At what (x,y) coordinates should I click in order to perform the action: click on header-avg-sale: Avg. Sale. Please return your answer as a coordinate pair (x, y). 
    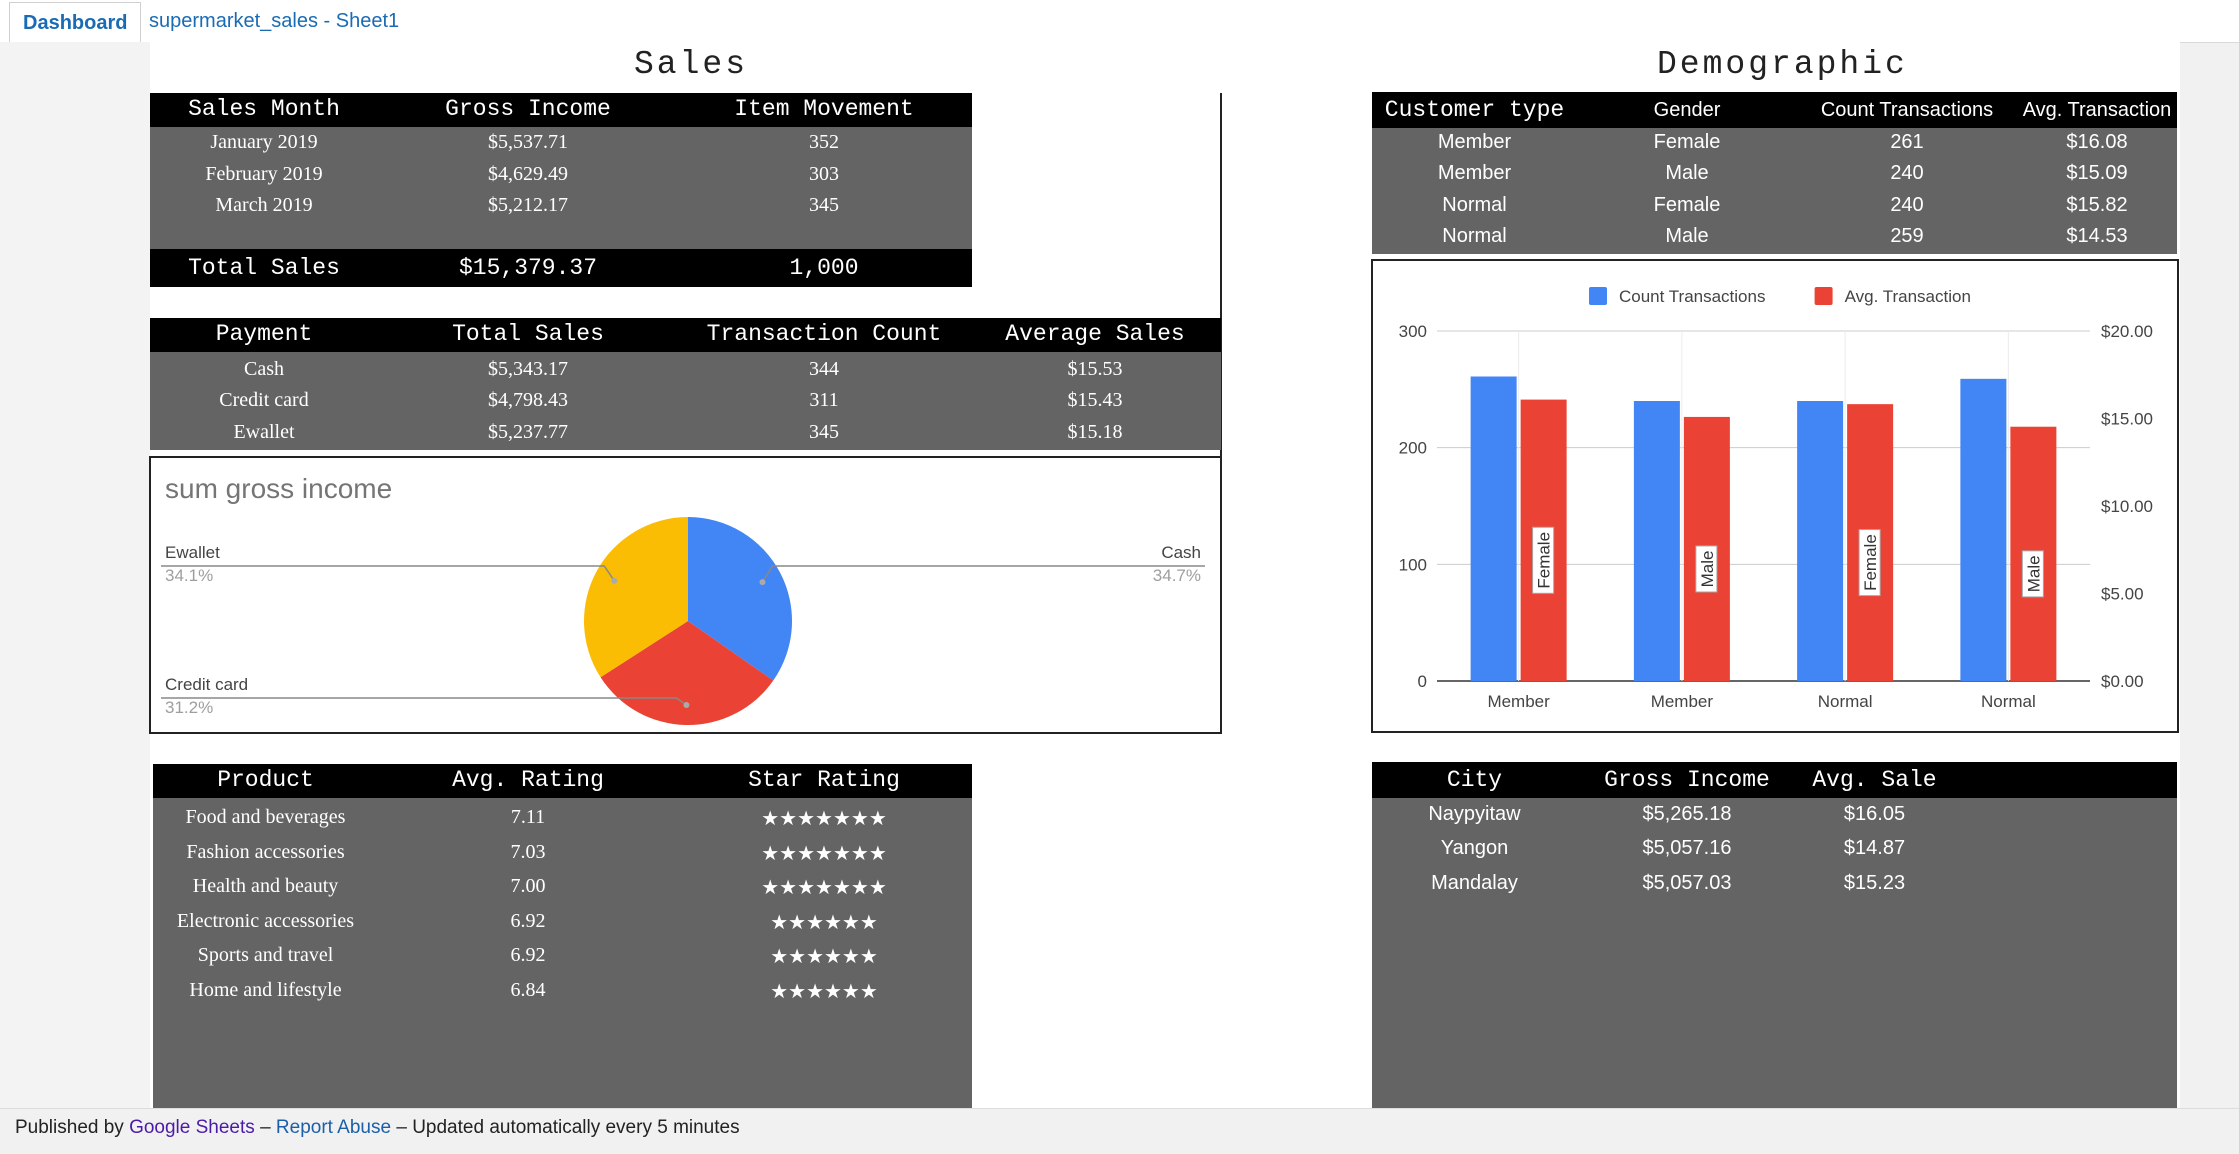
    Looking at the image, I should click on (1874, 780).